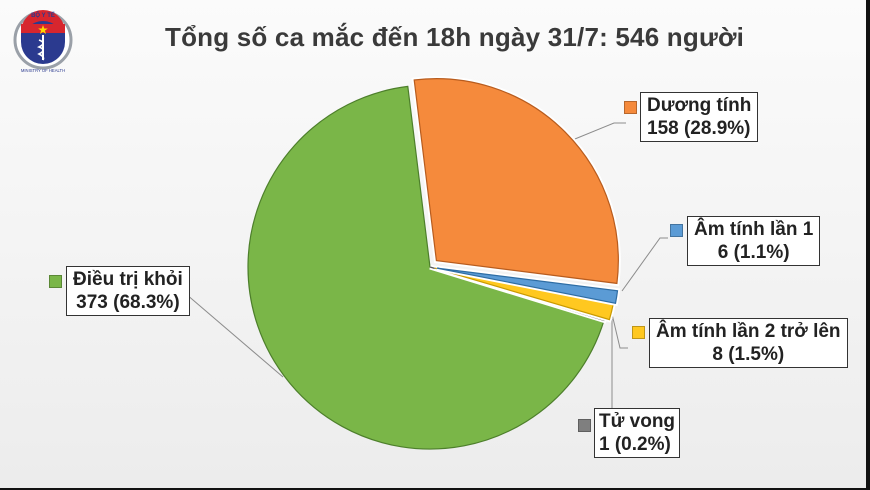 This screenshot has width=870, height=490. What do you see at coordinates (699, 105) in the screenshot?
I see `label-name: Dương tính` at bounding box center [699, 105].